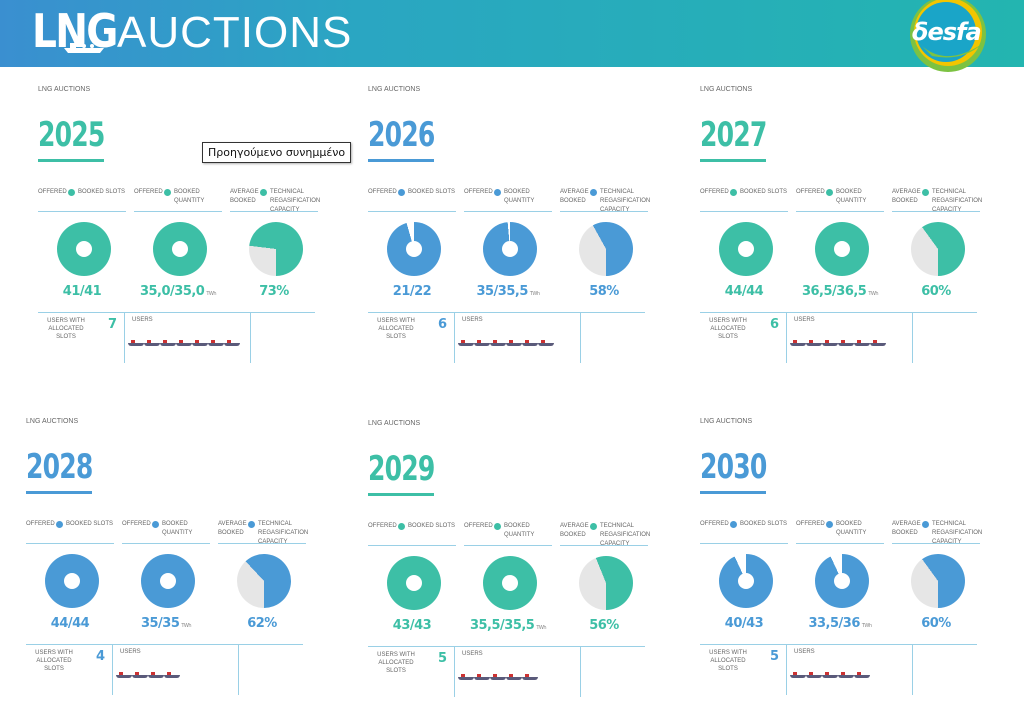  I want to click on booked-quantity-value: 33,5/36 TWh, so click(840, 623).